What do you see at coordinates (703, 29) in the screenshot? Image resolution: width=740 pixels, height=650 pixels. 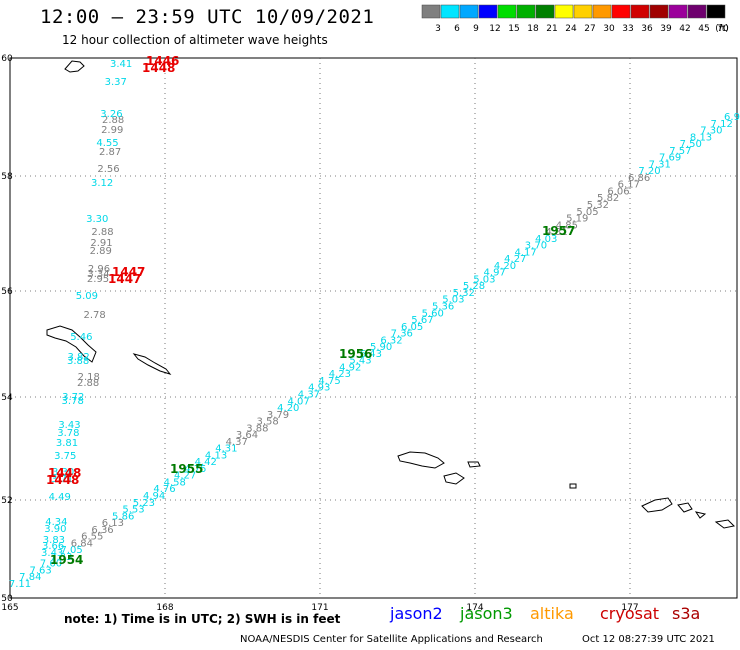 I see `legend-label-45: 45` at bounding box center [703, 29].